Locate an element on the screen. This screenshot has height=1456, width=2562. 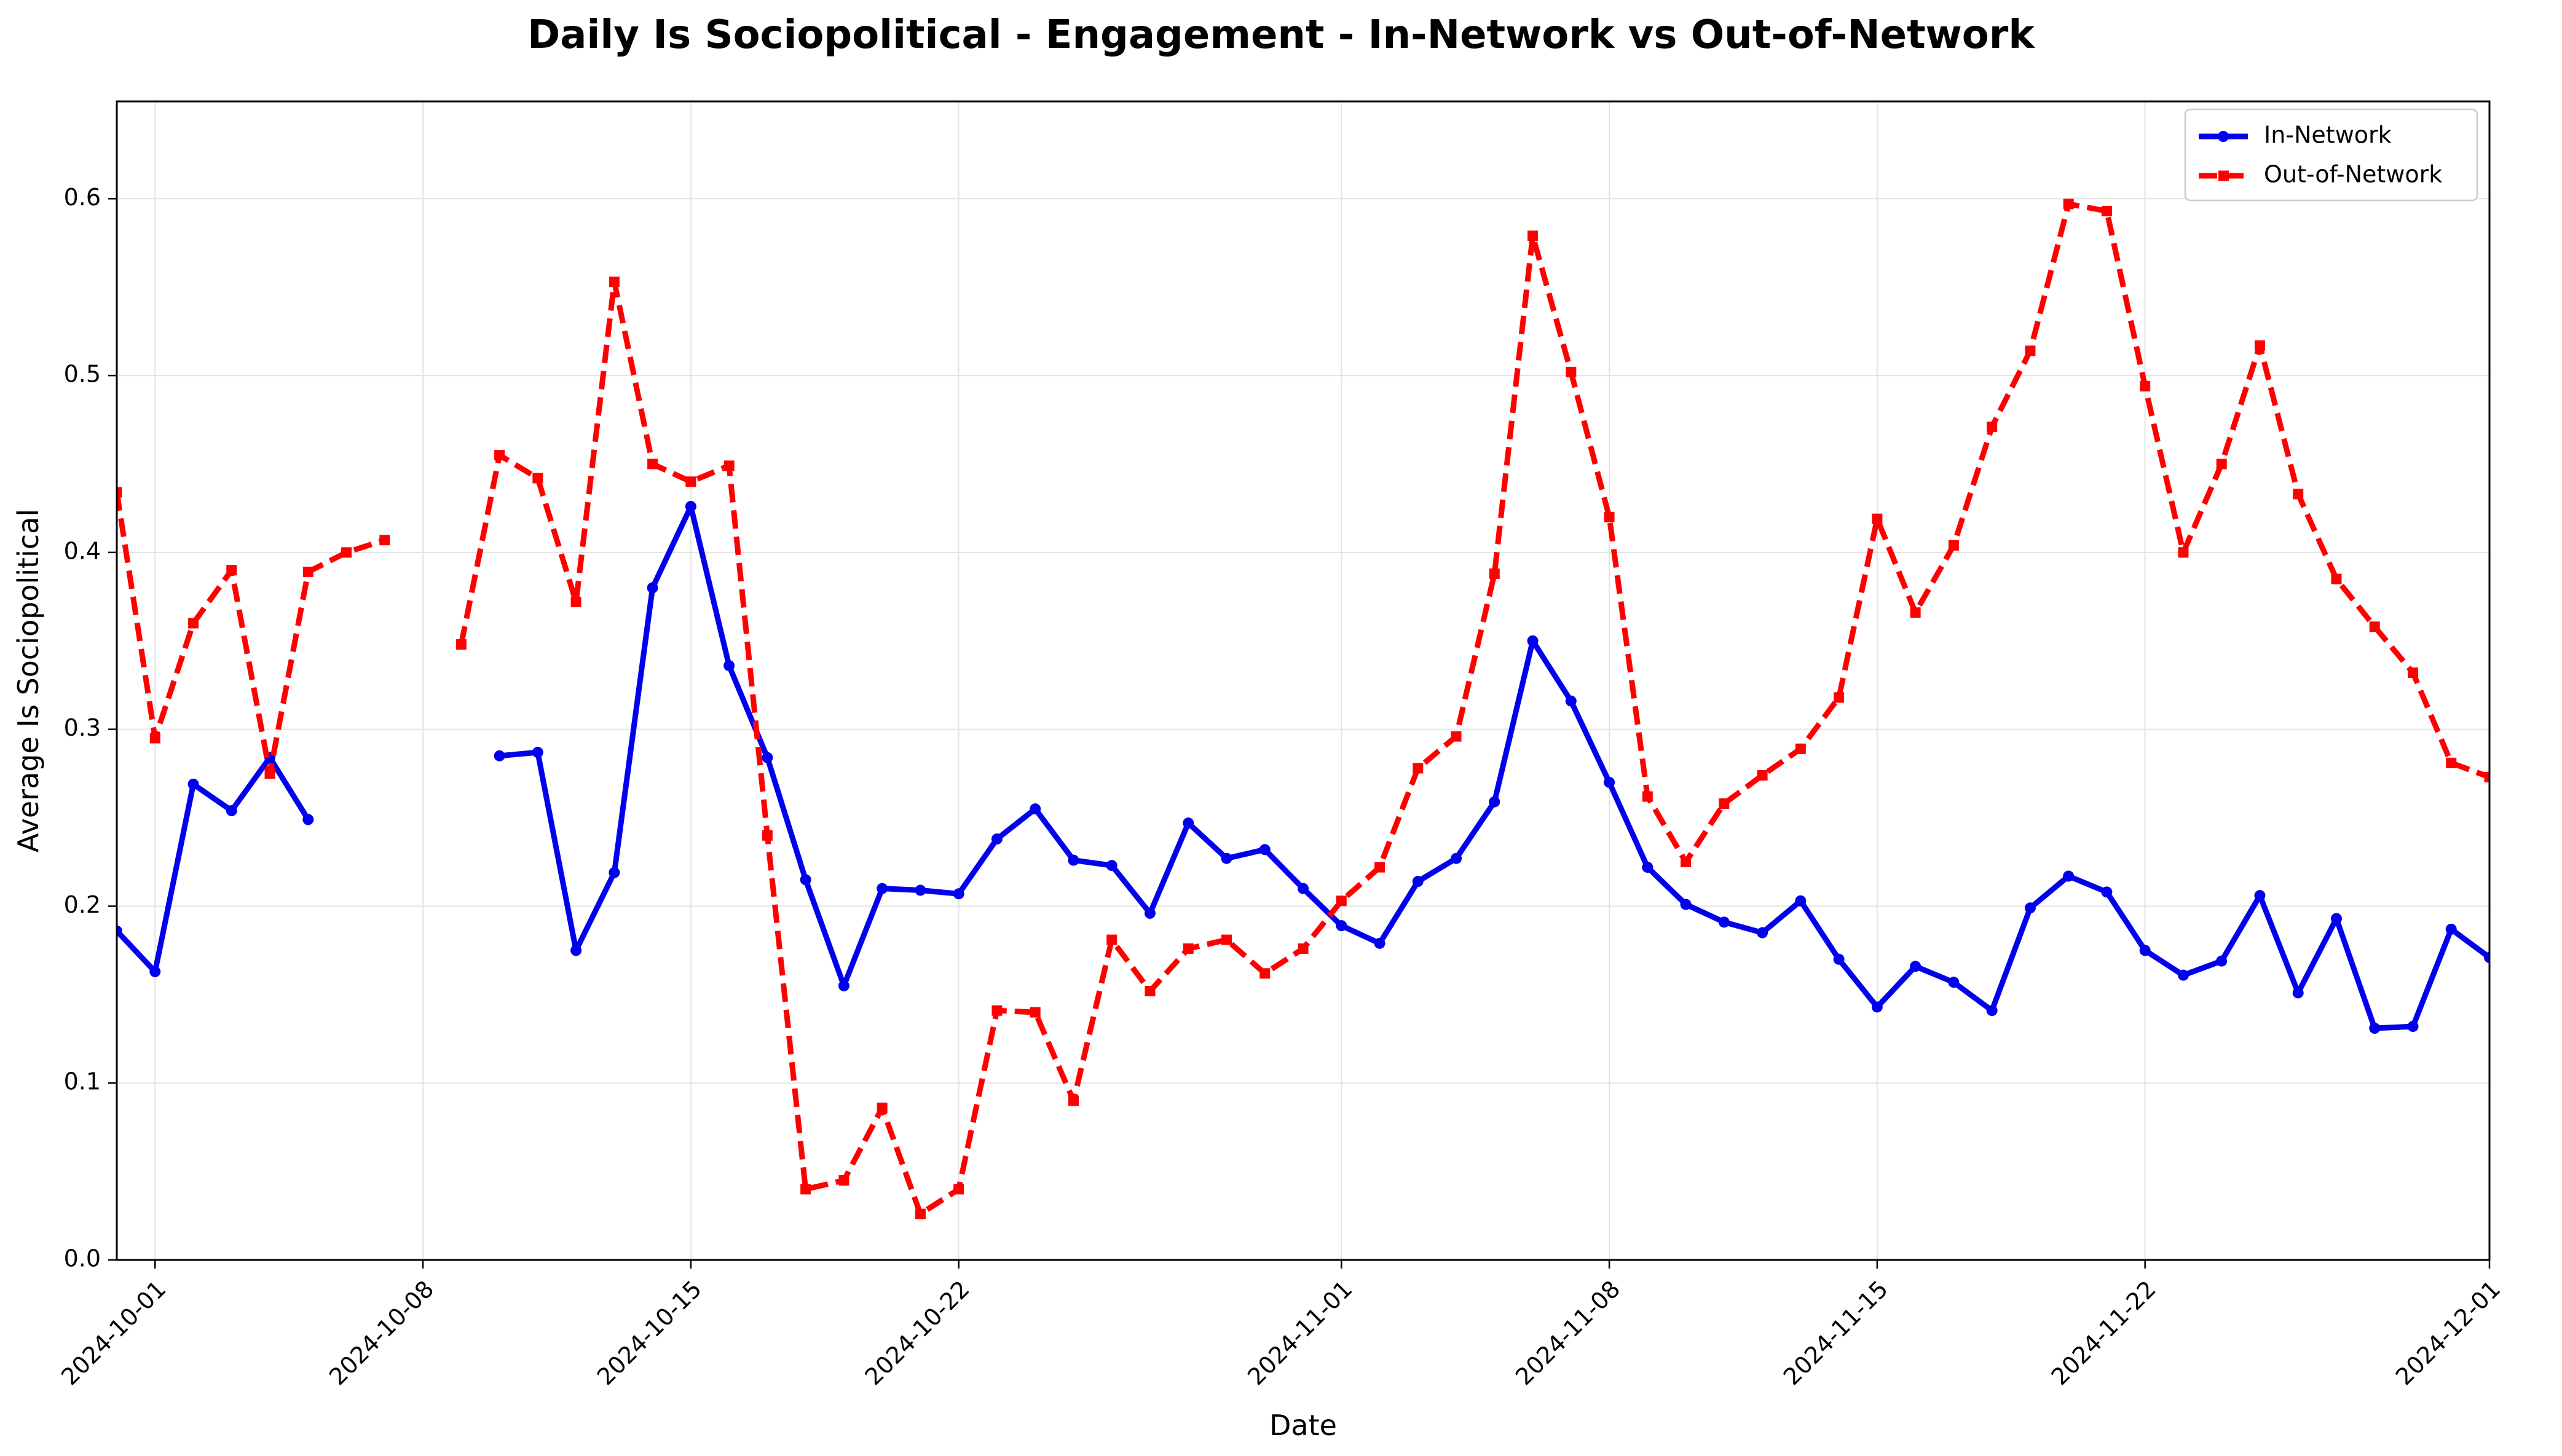
x-tick-label: 2024-11-01 is located at coordinates (1299, 1332).